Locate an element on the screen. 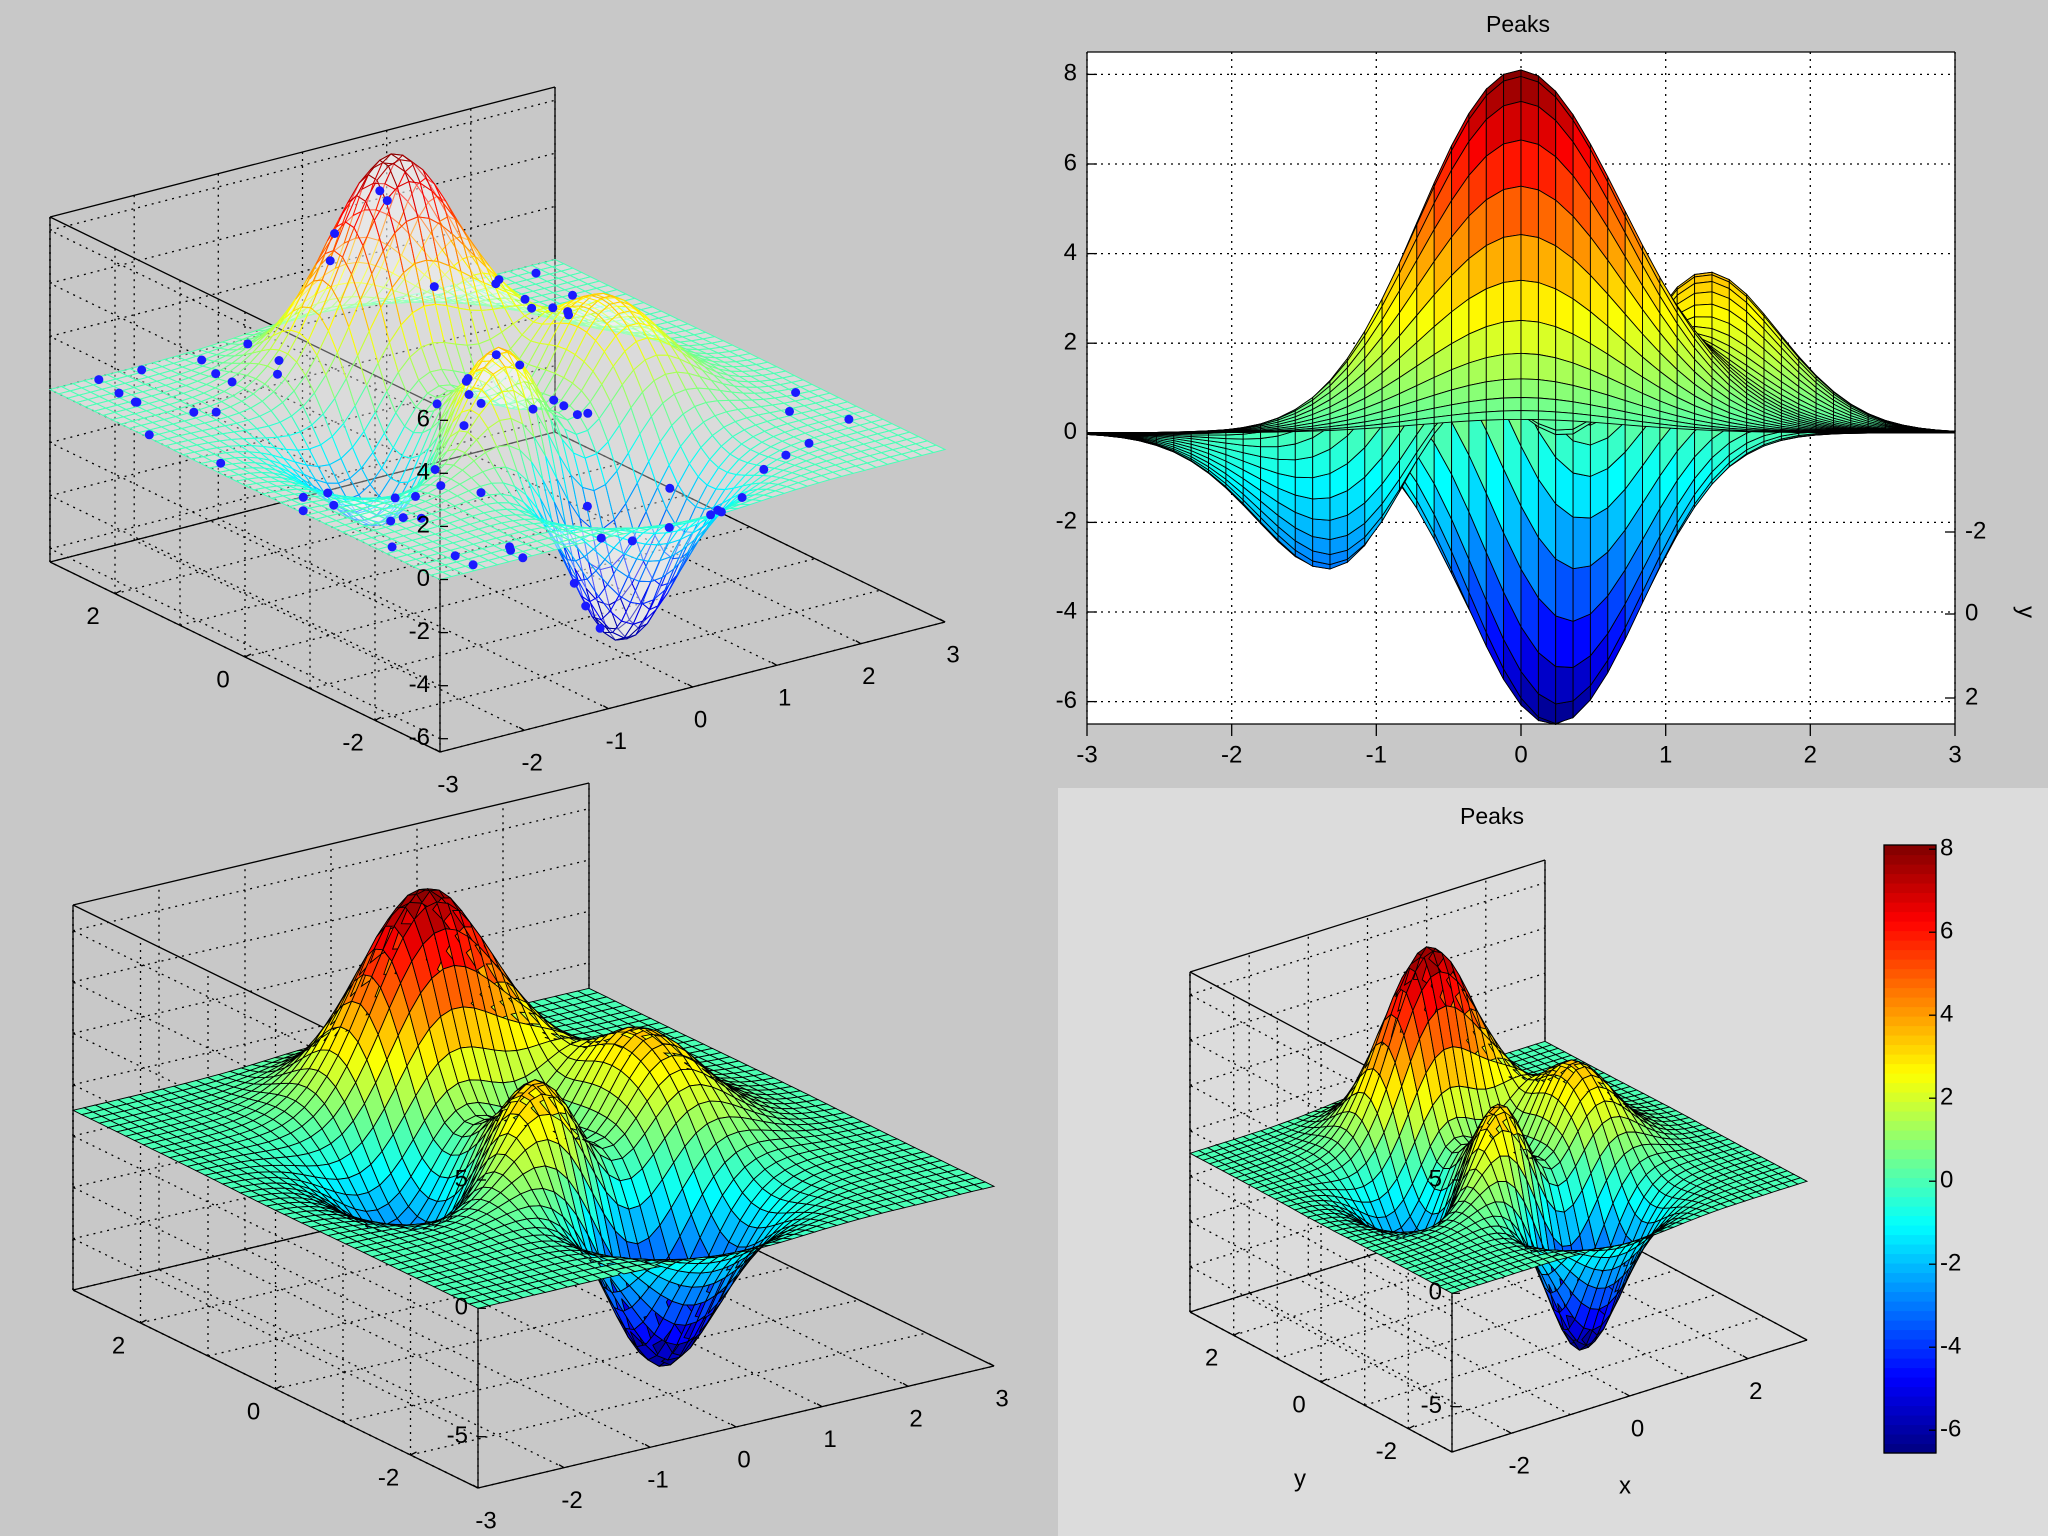 This screenshot has width=2048, height=1536. y-tick-label: 0 is located at coordinates (222, 679).